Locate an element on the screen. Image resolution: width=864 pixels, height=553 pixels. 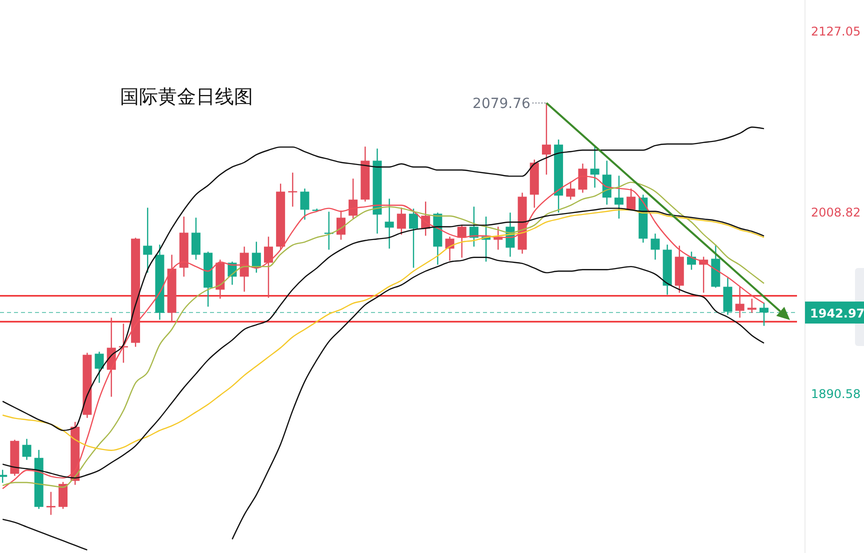
y-tick-label: 2008.82 is located at coordinates (836, 213).